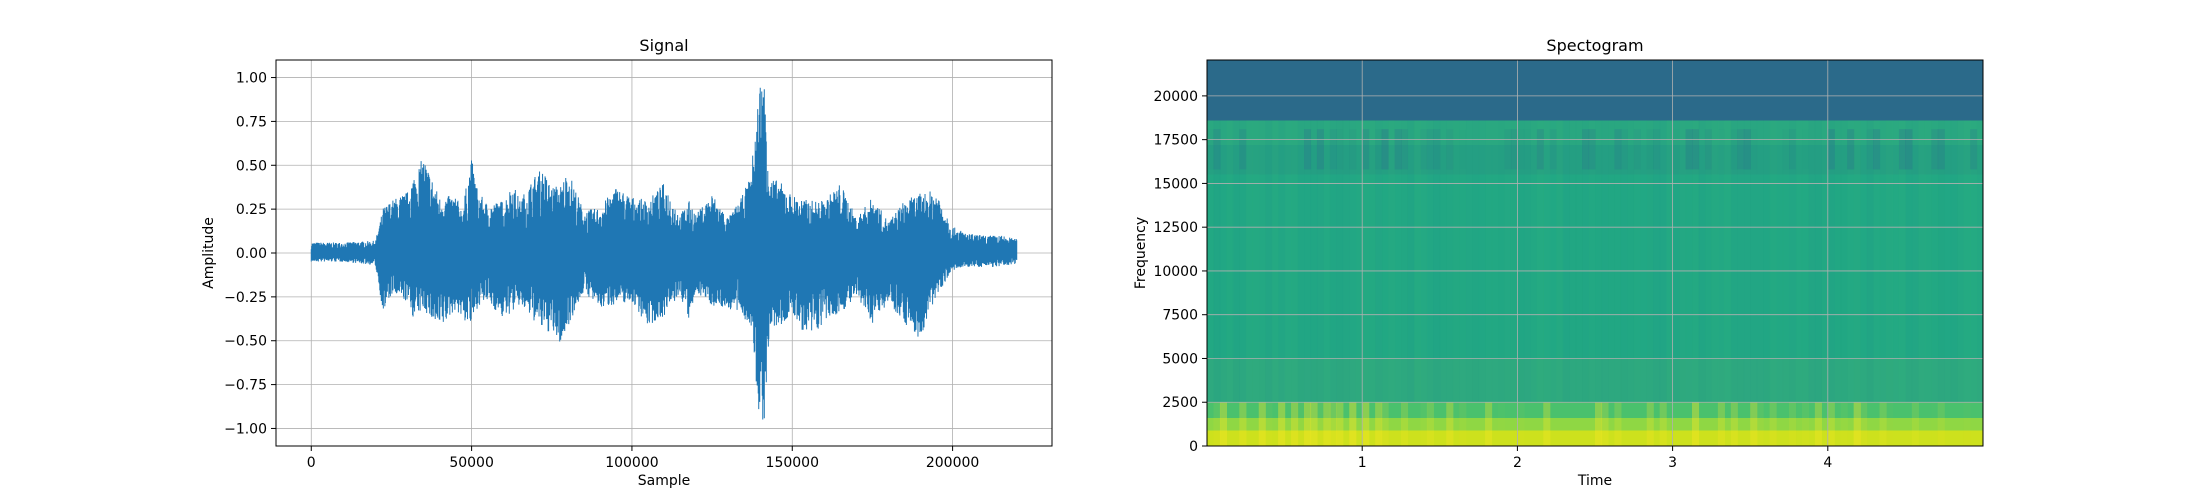 This screenshot has height=500, width=2200. What do you see at coordinates (1517, 463) in the screenshot?
I see `x-tick-label: 2` at bounding box center [1517, 463].